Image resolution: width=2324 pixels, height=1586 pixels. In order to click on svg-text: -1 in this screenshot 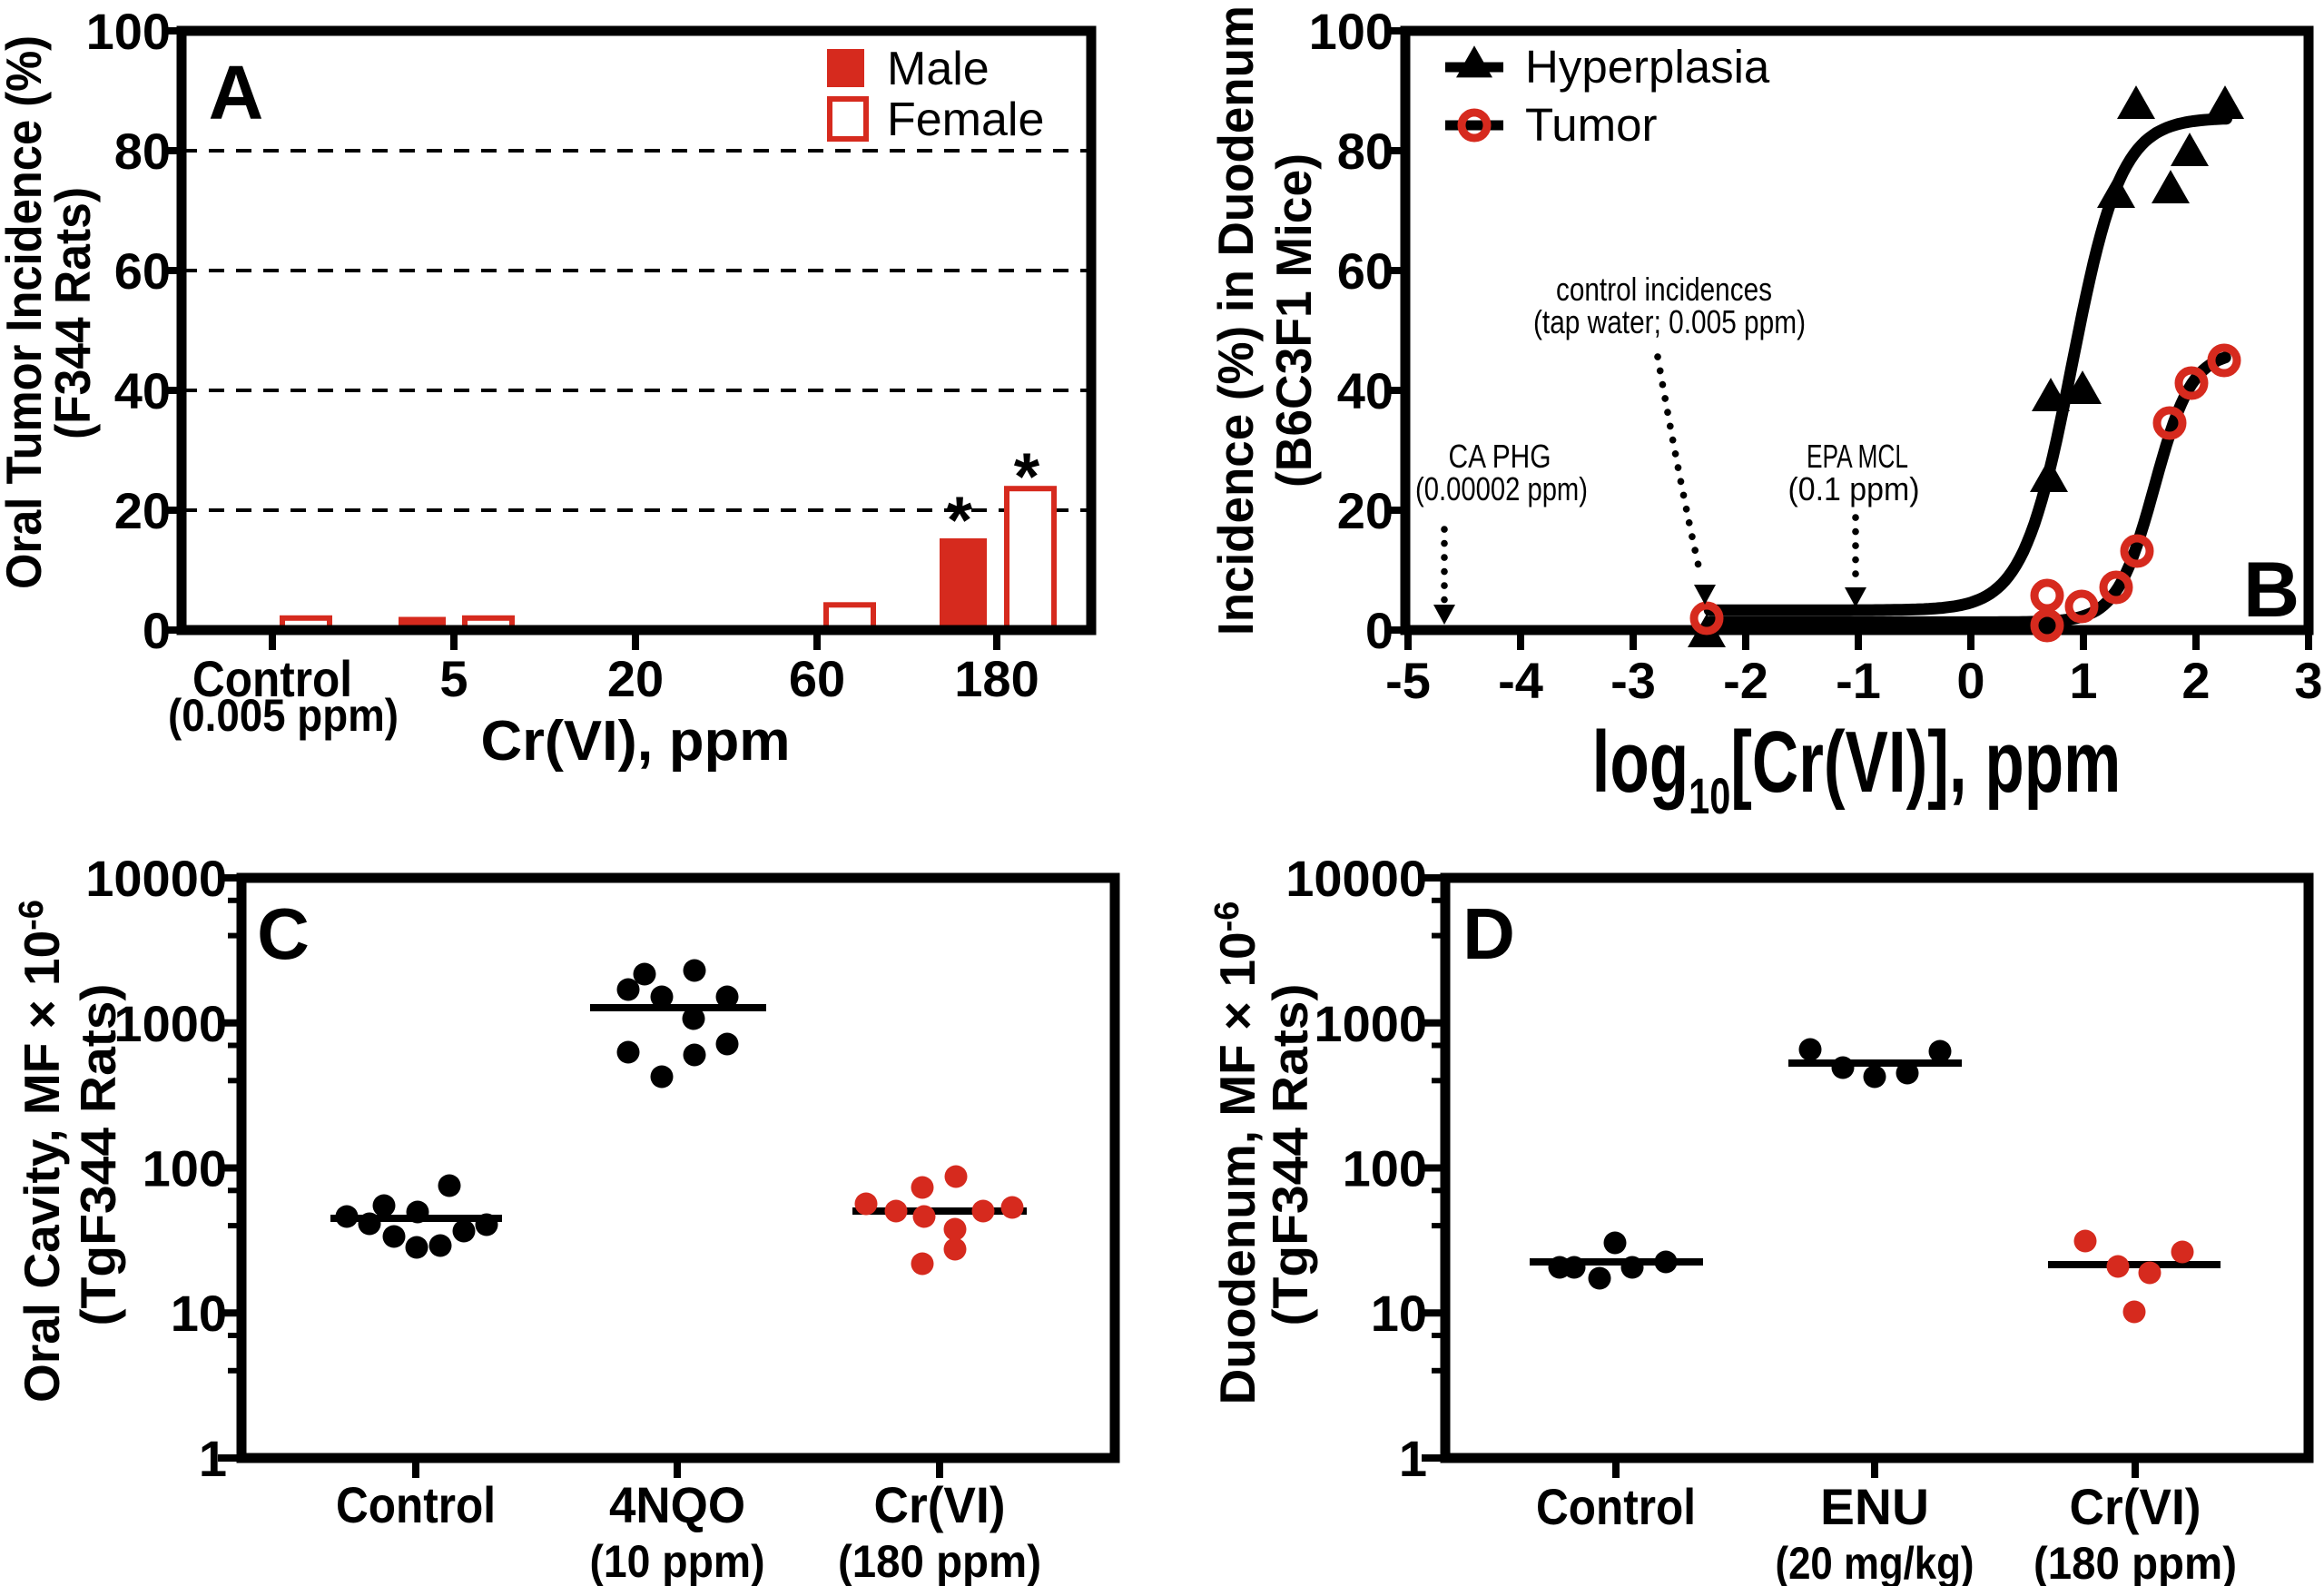, I will do `click(1858, 681)`.